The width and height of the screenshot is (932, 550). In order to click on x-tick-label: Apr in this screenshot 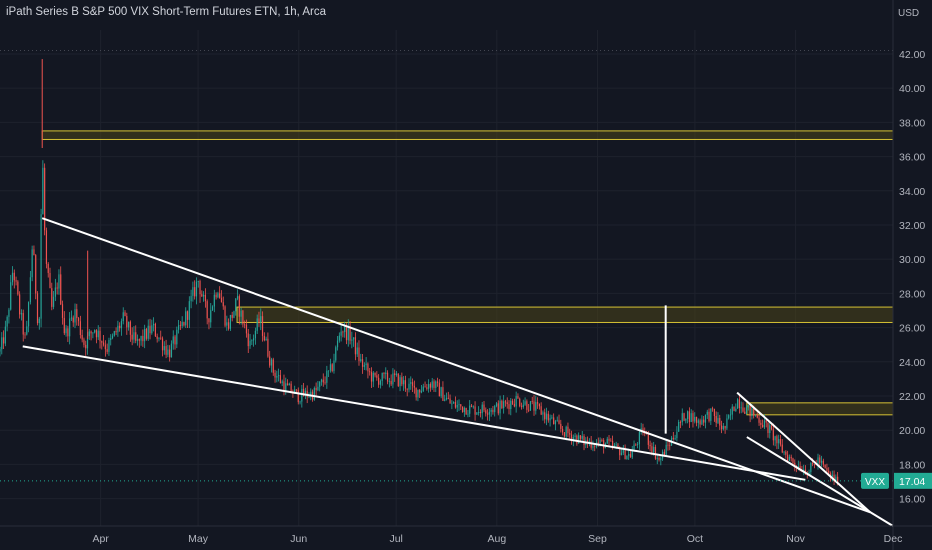, I will do `click(100, 539)`.